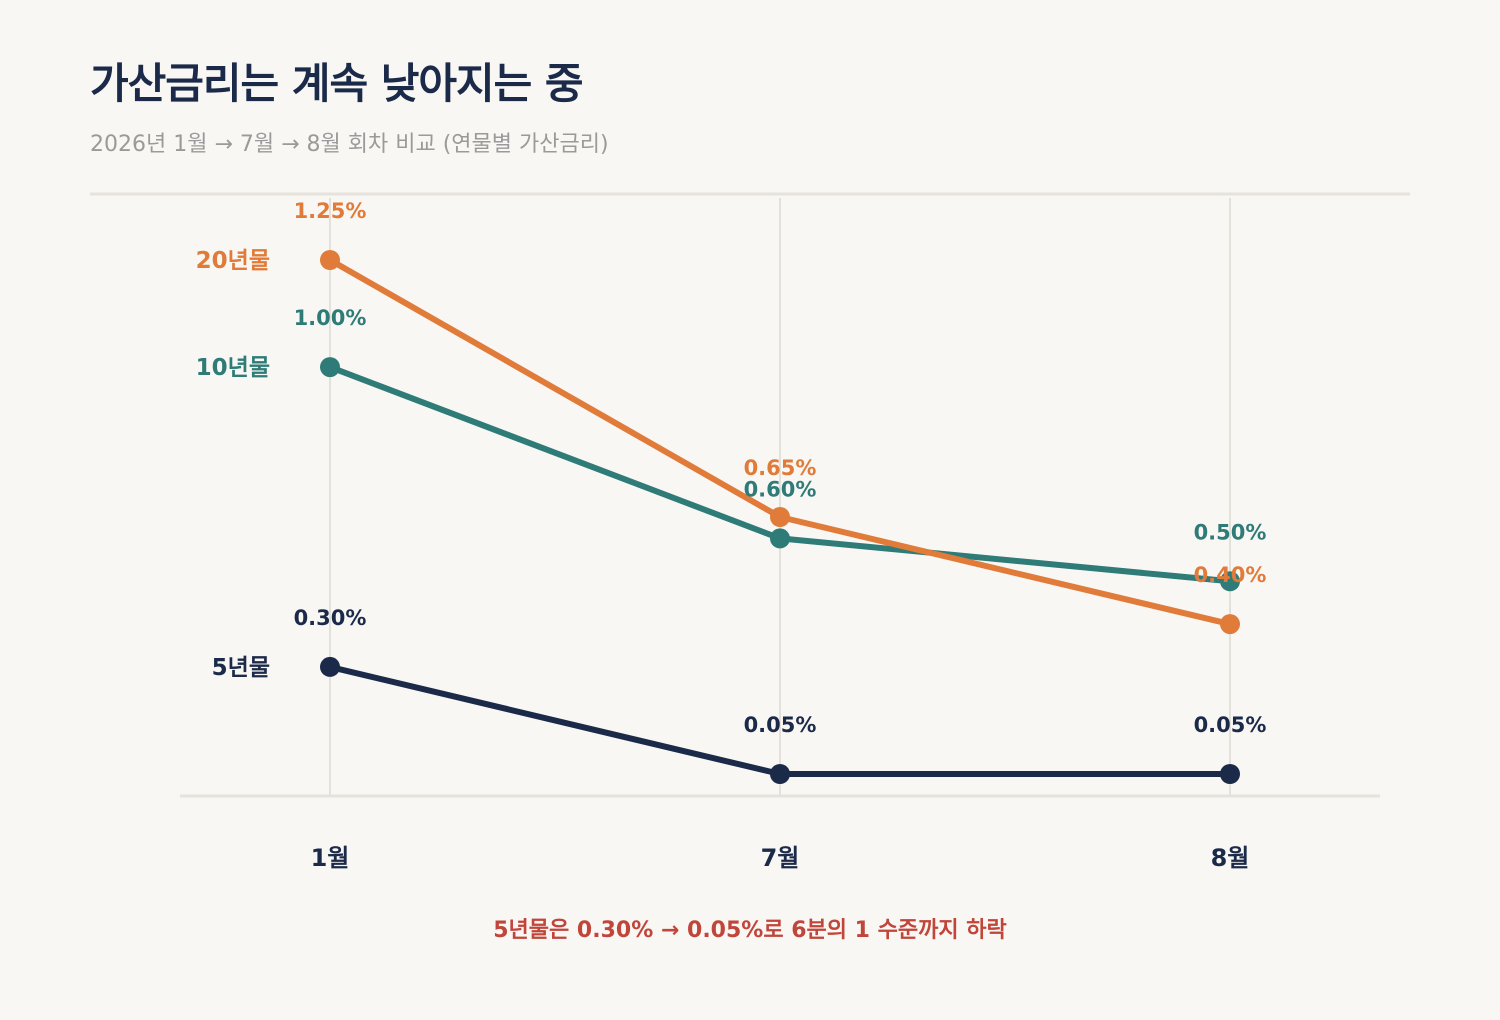 This screenshot has width=1500, height=1020. Describe the element at coordinates (330, 318) in the screenshot. I see `data-label: 1.00%` at that location.